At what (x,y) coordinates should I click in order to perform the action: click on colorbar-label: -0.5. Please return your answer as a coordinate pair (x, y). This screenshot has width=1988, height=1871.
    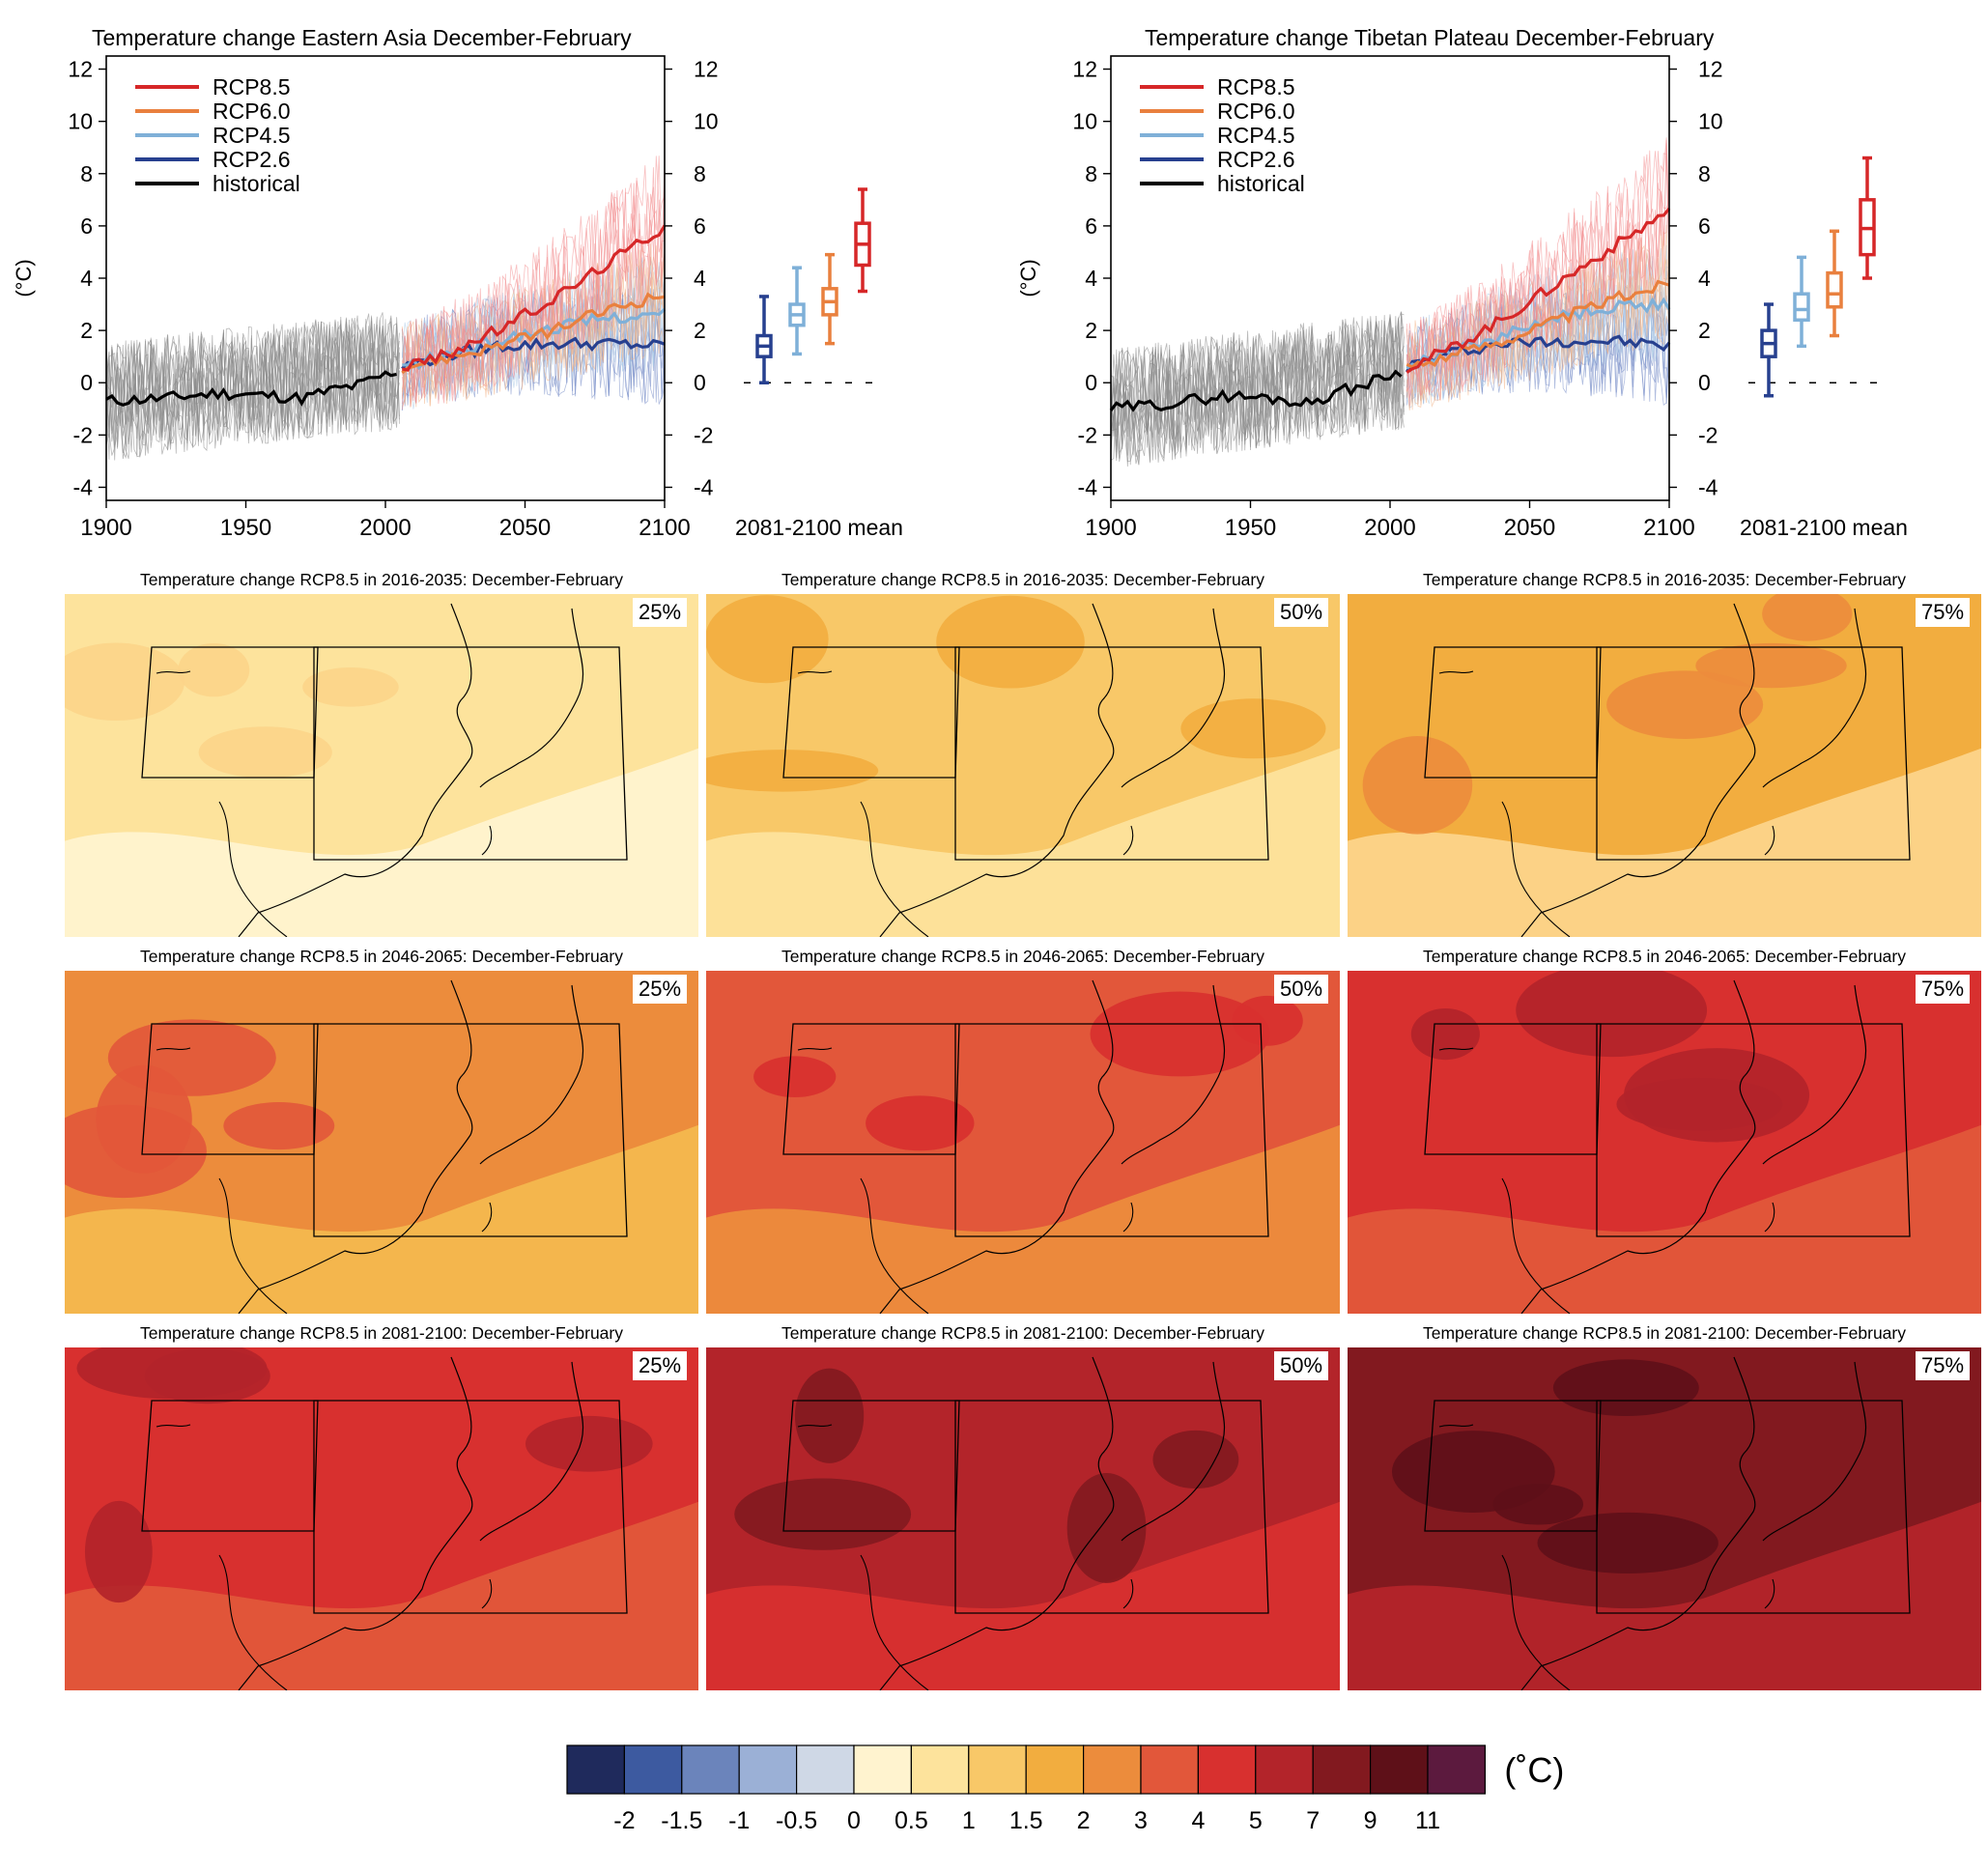
    Looking at the image, I should click on (796, 1820).